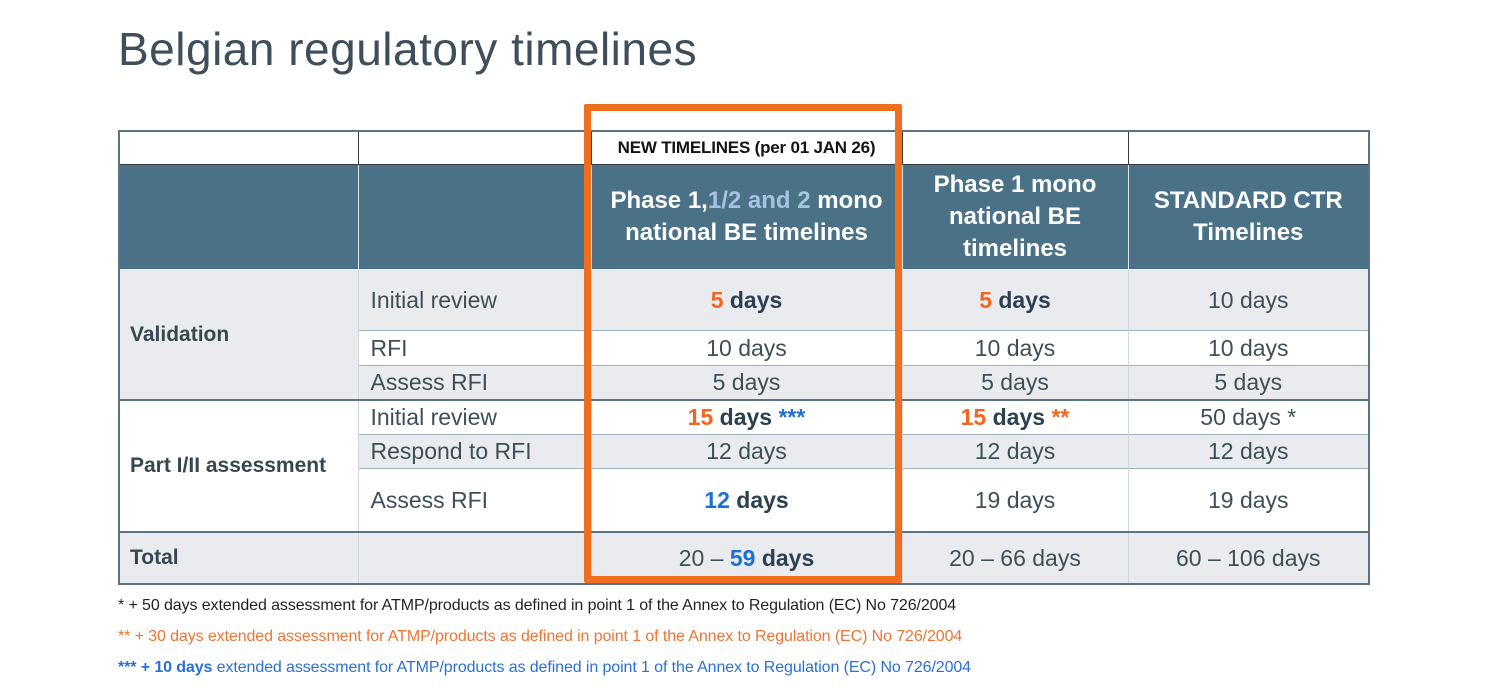  Describe the element at coordinates (238, 334) in the screenshot. I see `section-label-validation: Validation` at that location.